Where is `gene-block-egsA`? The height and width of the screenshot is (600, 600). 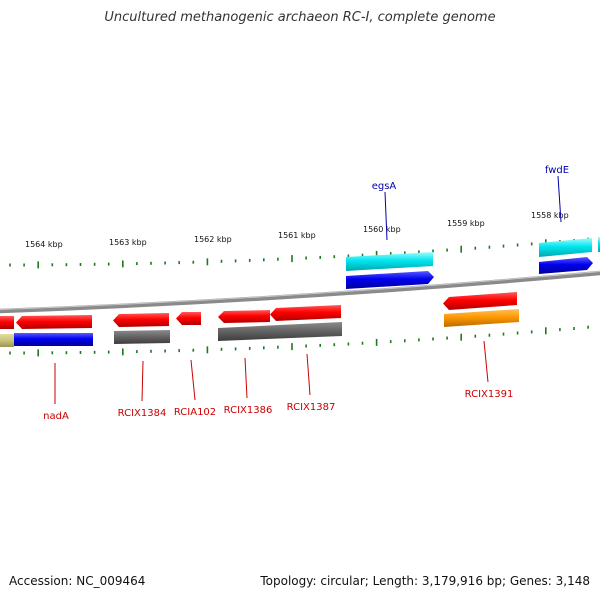 gene-block-egsA is located at coordinates (389, 261).